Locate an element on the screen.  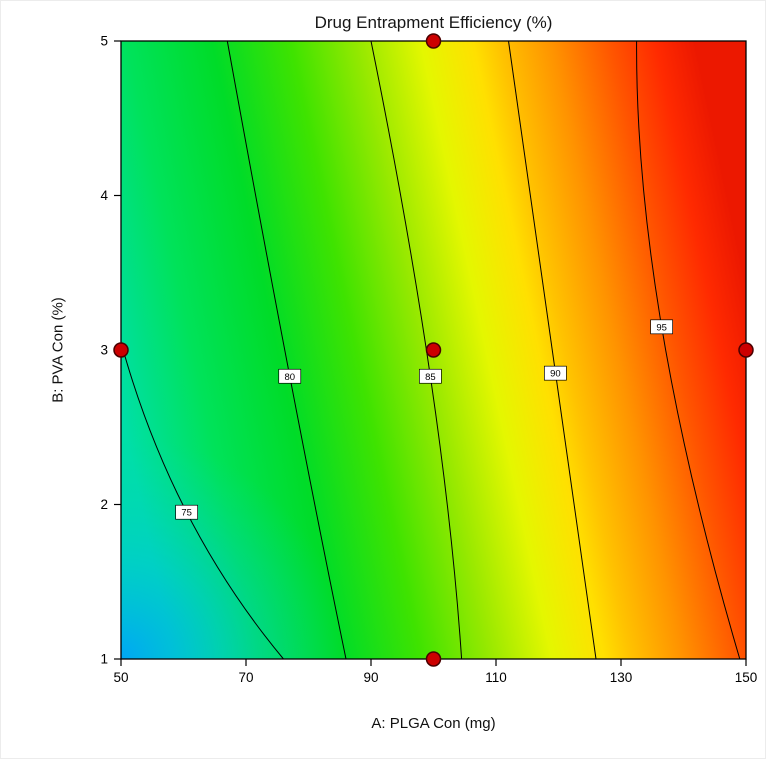
y-tick-label: 5 is located at coordinates (104, 41).